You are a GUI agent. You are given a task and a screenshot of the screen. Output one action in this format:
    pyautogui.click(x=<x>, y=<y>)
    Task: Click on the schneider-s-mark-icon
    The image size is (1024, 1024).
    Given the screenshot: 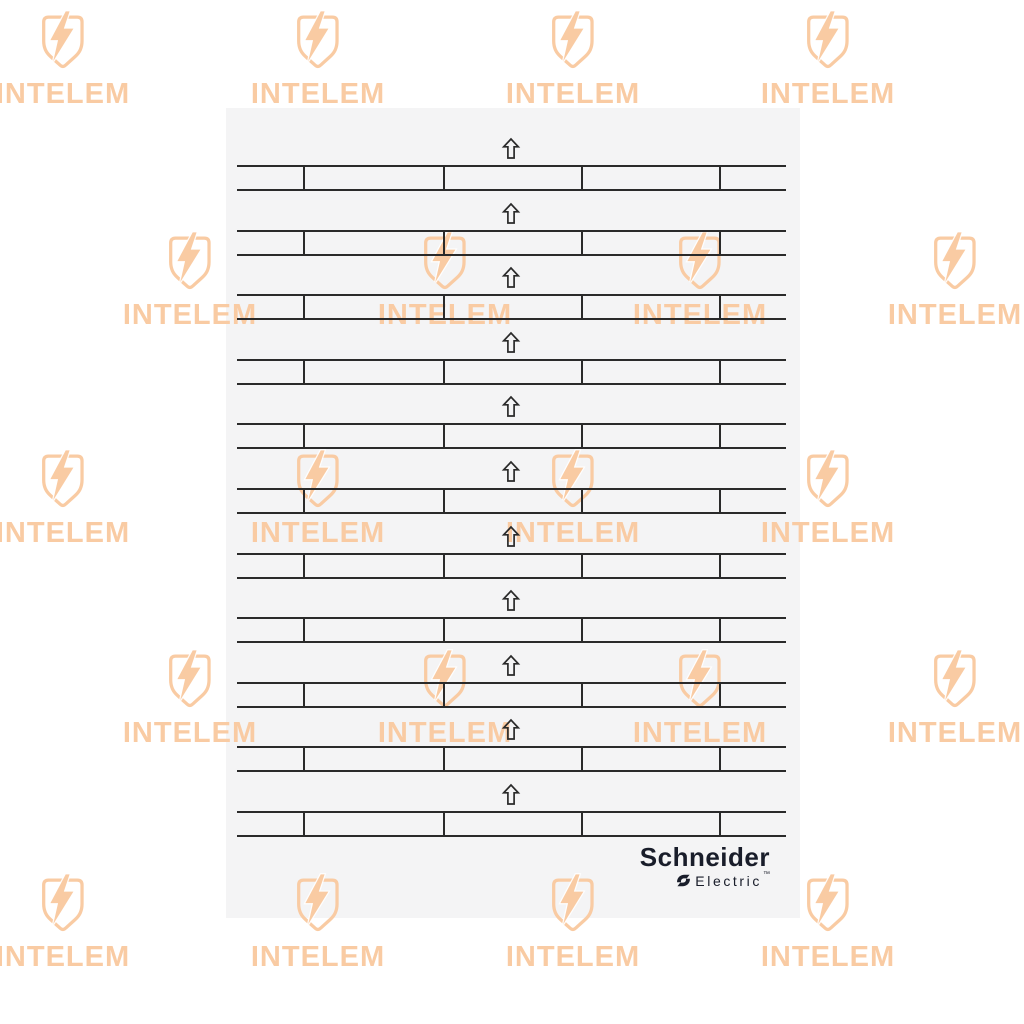 What is the action you would take?
    pyautogui.click(x=684, y=880)
    